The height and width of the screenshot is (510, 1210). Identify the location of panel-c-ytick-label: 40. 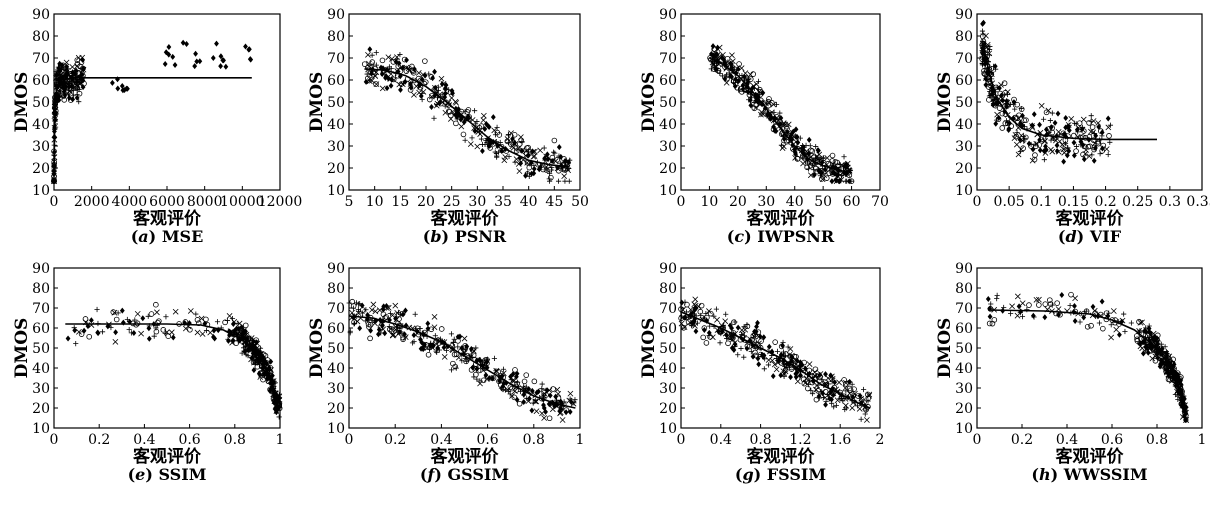
(668, 125).